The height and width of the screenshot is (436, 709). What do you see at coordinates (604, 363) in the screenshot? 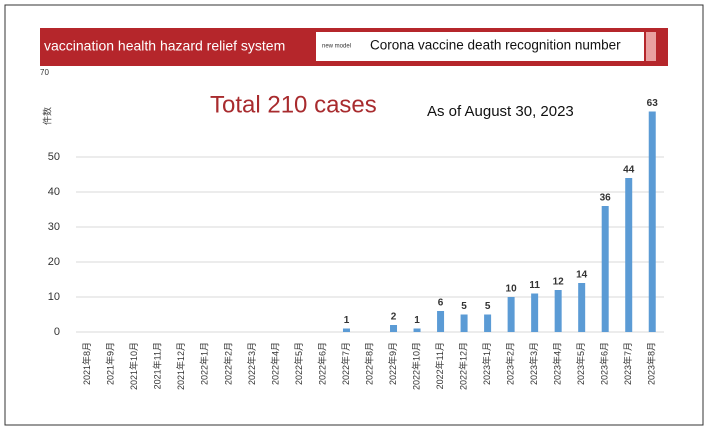
I see `x-tick-label: 2023年6月` at bounding box center [604, 363].